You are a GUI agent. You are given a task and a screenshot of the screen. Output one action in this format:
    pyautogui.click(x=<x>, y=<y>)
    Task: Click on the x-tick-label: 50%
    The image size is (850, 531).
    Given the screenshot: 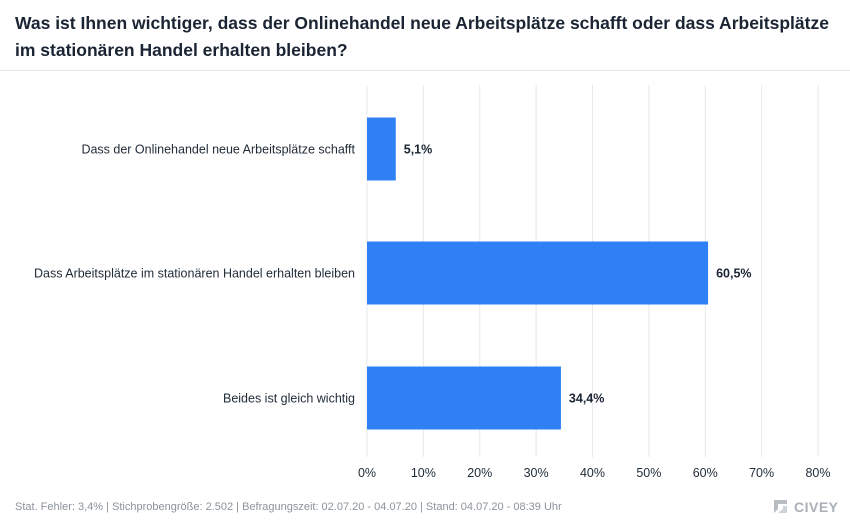 What is the action you would take?
    pyautogui.click(x=648, y=473)
    